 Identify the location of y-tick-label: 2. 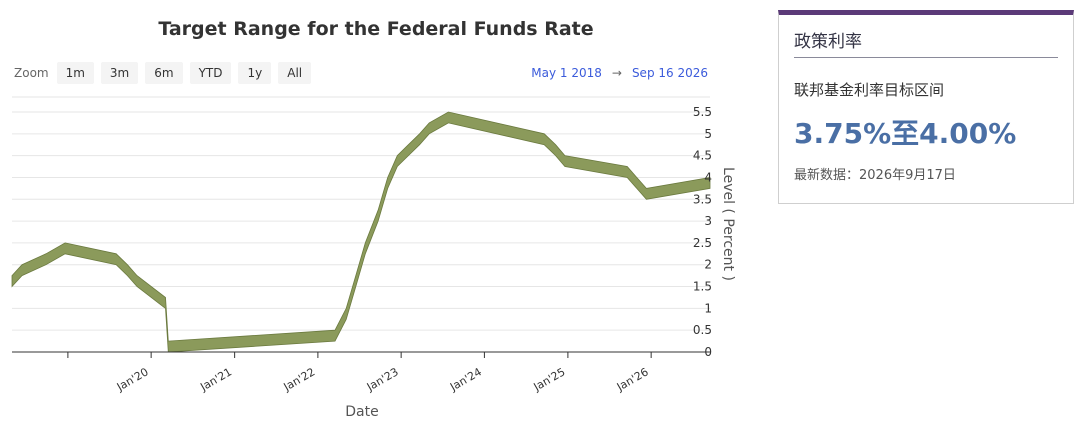
(708, 265).